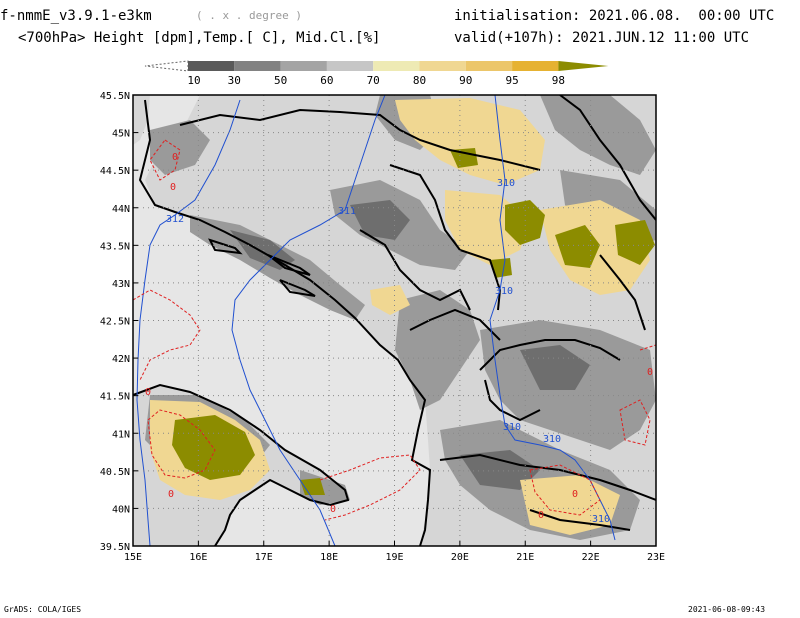 The width and height of the screenshot is (800, 618). Describe the element at coordinates (175, 219) in the screenshot. I see `contour-label: 312` at that location.